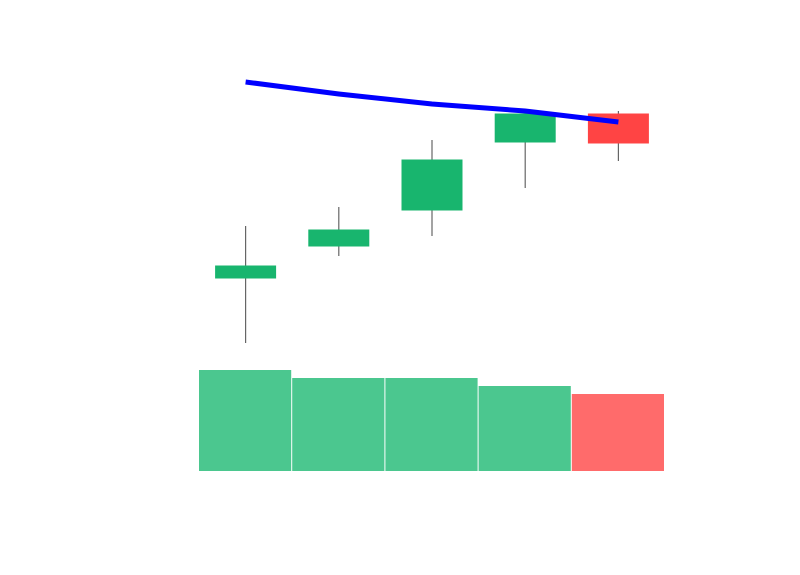 This screenshot has width=800, height=575. What do you see at coordinates (432, 102) in the screenshot?
I see `average-line` at bounding box center [432, 102].